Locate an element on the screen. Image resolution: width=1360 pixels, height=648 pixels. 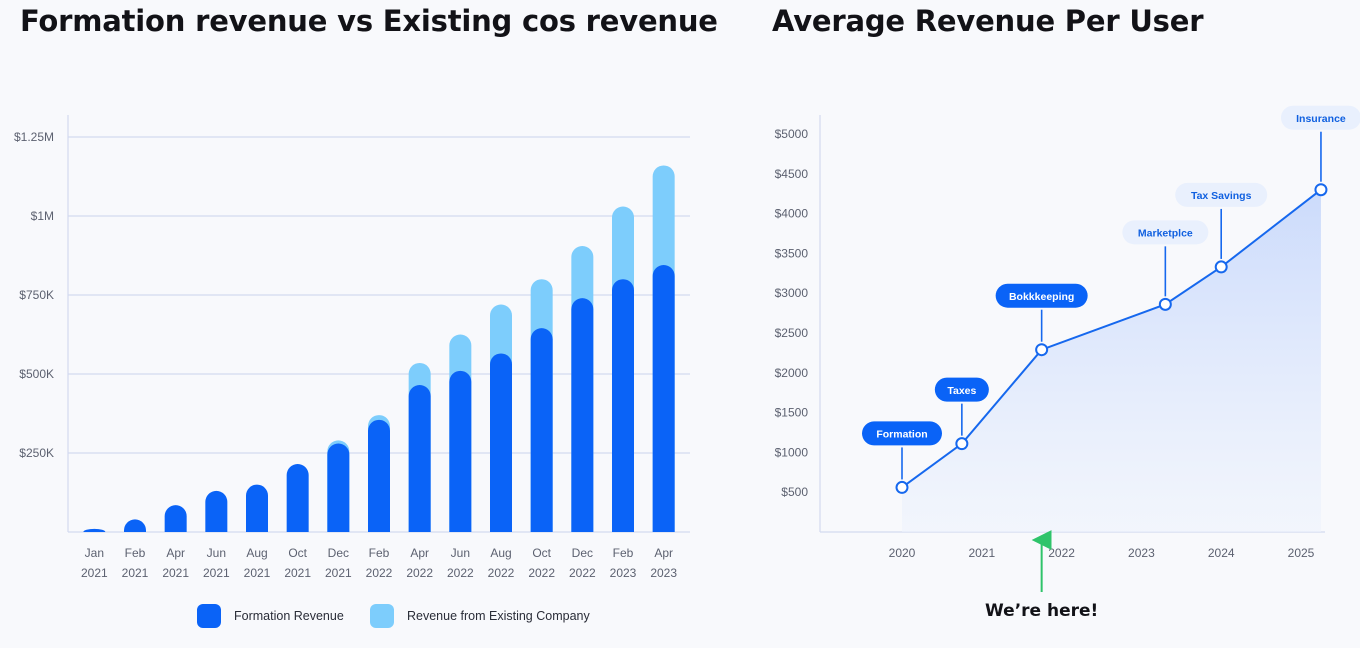
line-y-tick-label: $3500 is located at coordinates (792, 253).